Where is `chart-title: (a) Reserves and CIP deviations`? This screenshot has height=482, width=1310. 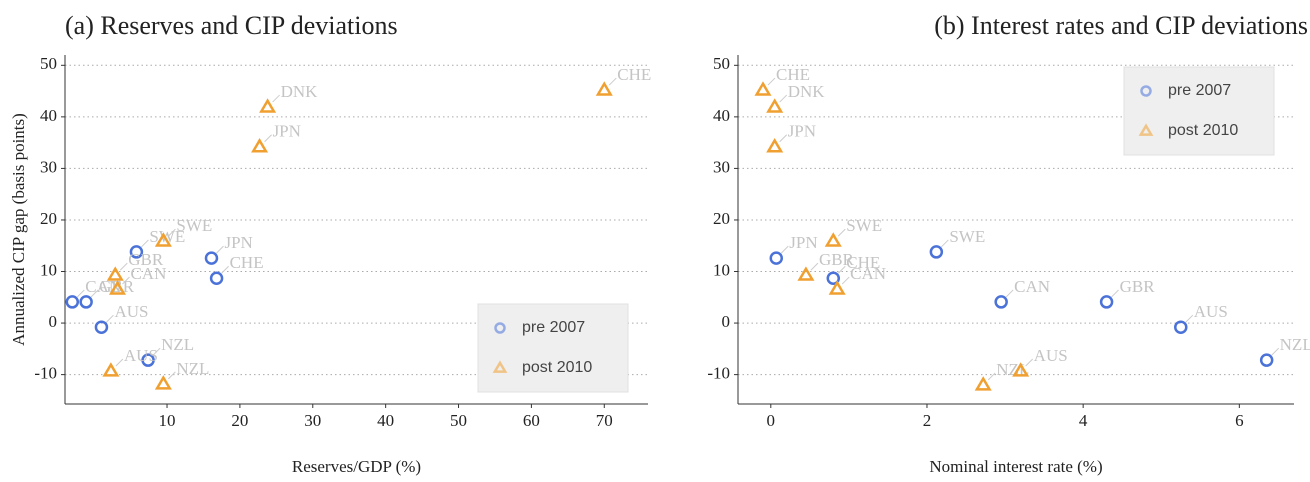 chart-title: (a) Reserves and CIP deviations is located at coordinates (231, 25).